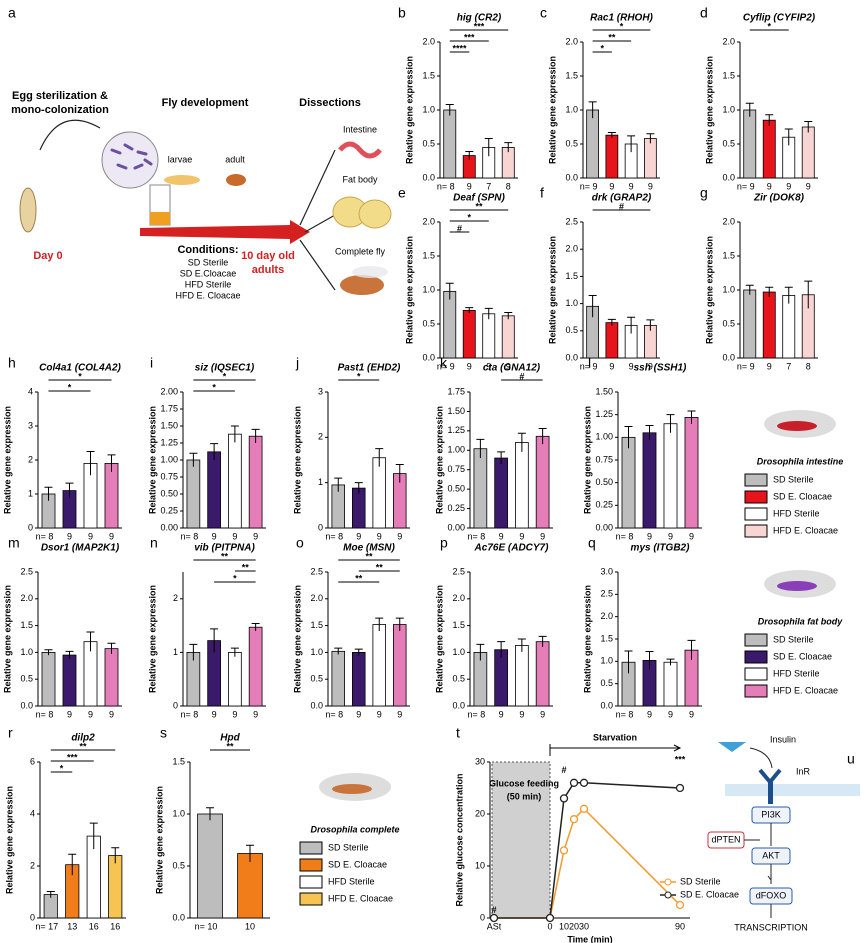 The width and height of the screenshot is (865, 943). I want to click on y-tick-label: 1.0, so click(571, 303).